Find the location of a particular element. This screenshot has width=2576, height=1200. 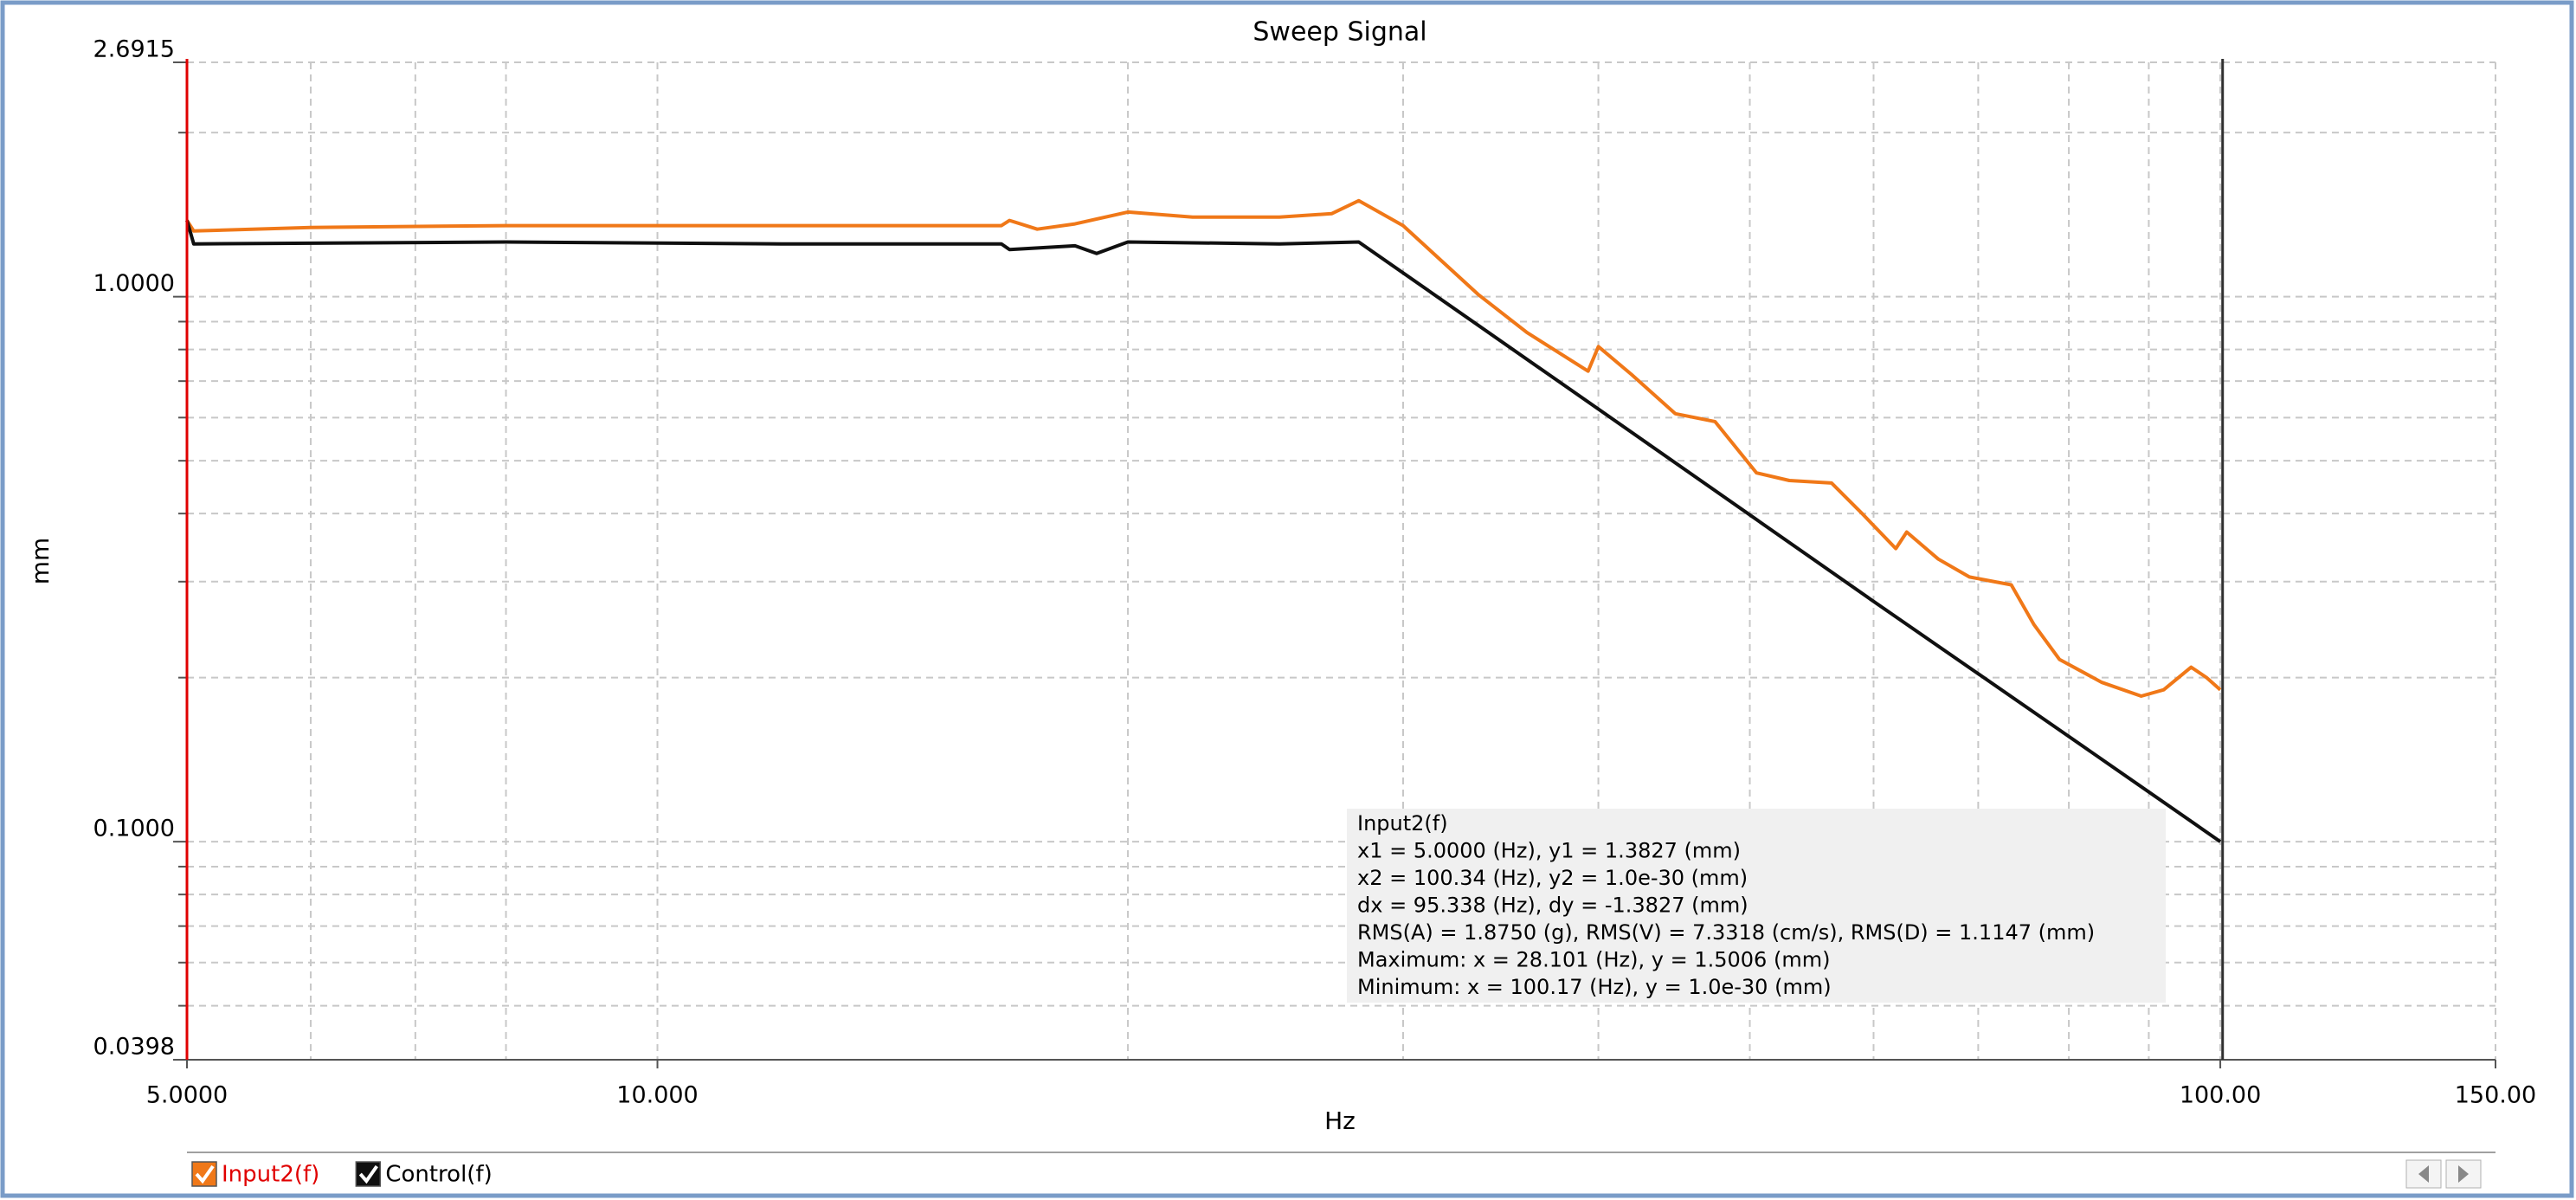

legend-label: Input2(f) is located at coordinates (270, 1175).